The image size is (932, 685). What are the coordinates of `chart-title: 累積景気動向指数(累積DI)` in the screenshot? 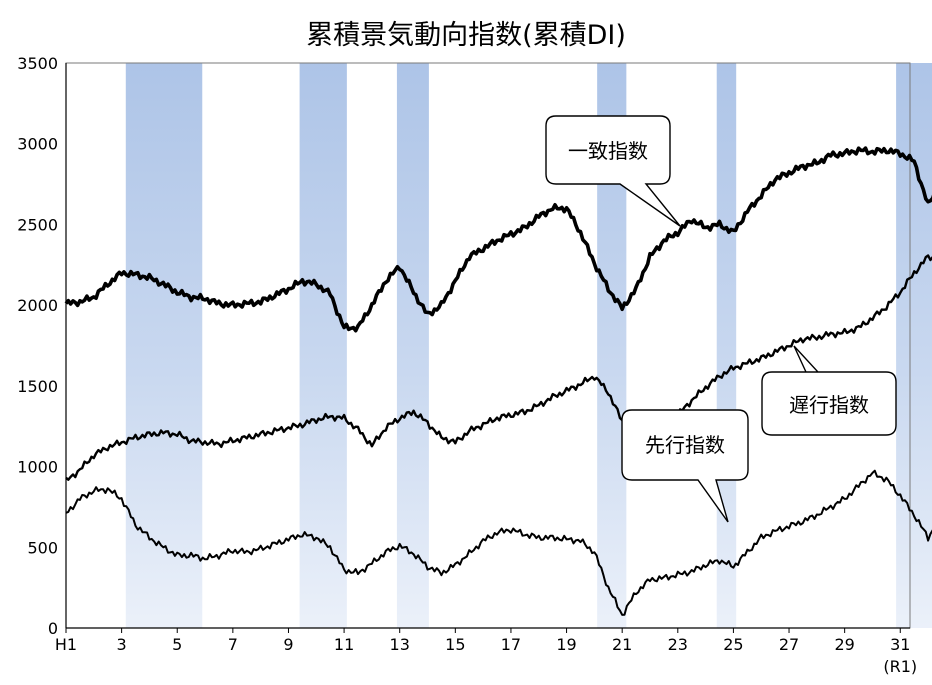 It's located at (466, 35).